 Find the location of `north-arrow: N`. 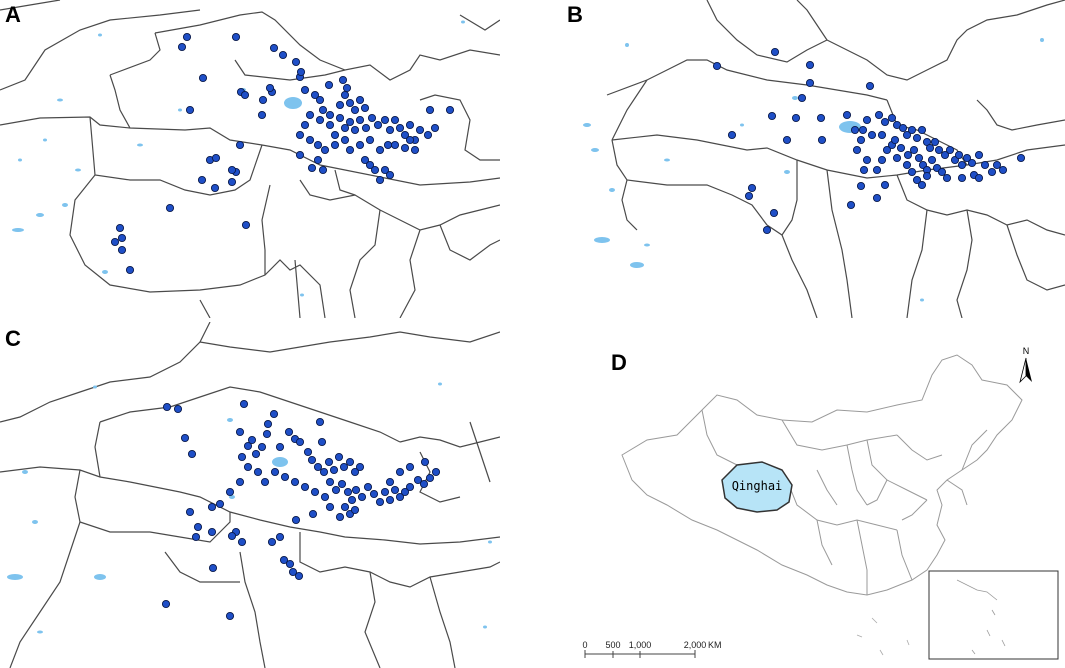

north-arrow: N is located at coordinates (1025, 365).